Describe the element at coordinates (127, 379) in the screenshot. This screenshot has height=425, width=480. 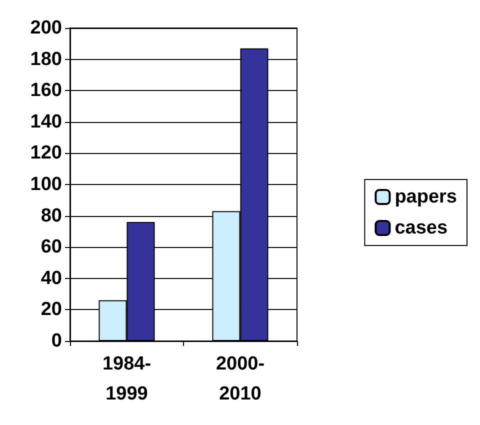
I see `x-tick-label: 1984-1999` at that location.